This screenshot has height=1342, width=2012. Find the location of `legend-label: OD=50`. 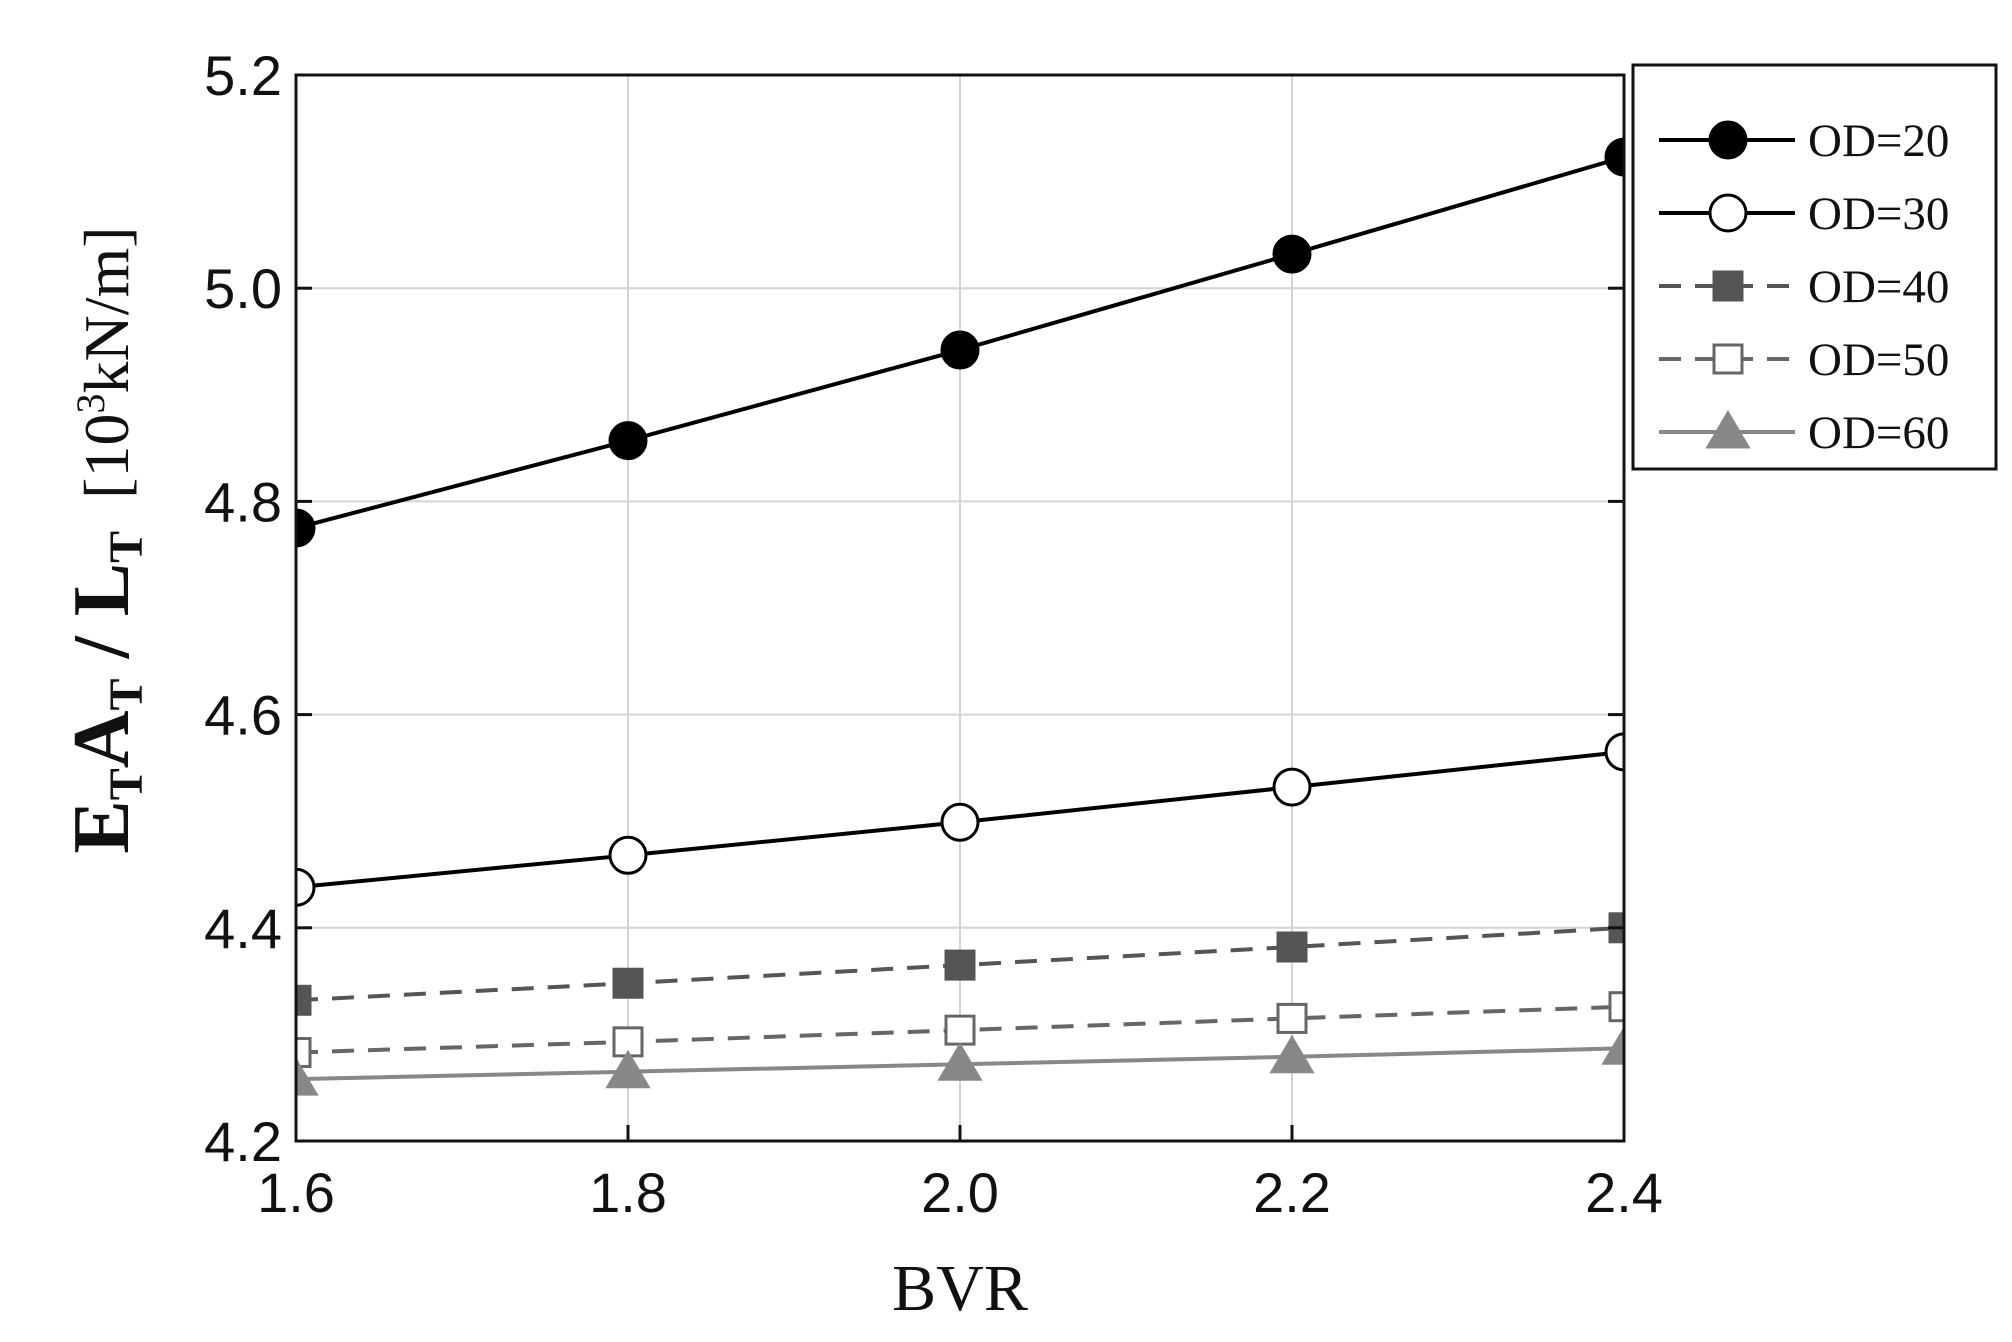

legend-label: OD=50 is located at coordinates (1878, 360).